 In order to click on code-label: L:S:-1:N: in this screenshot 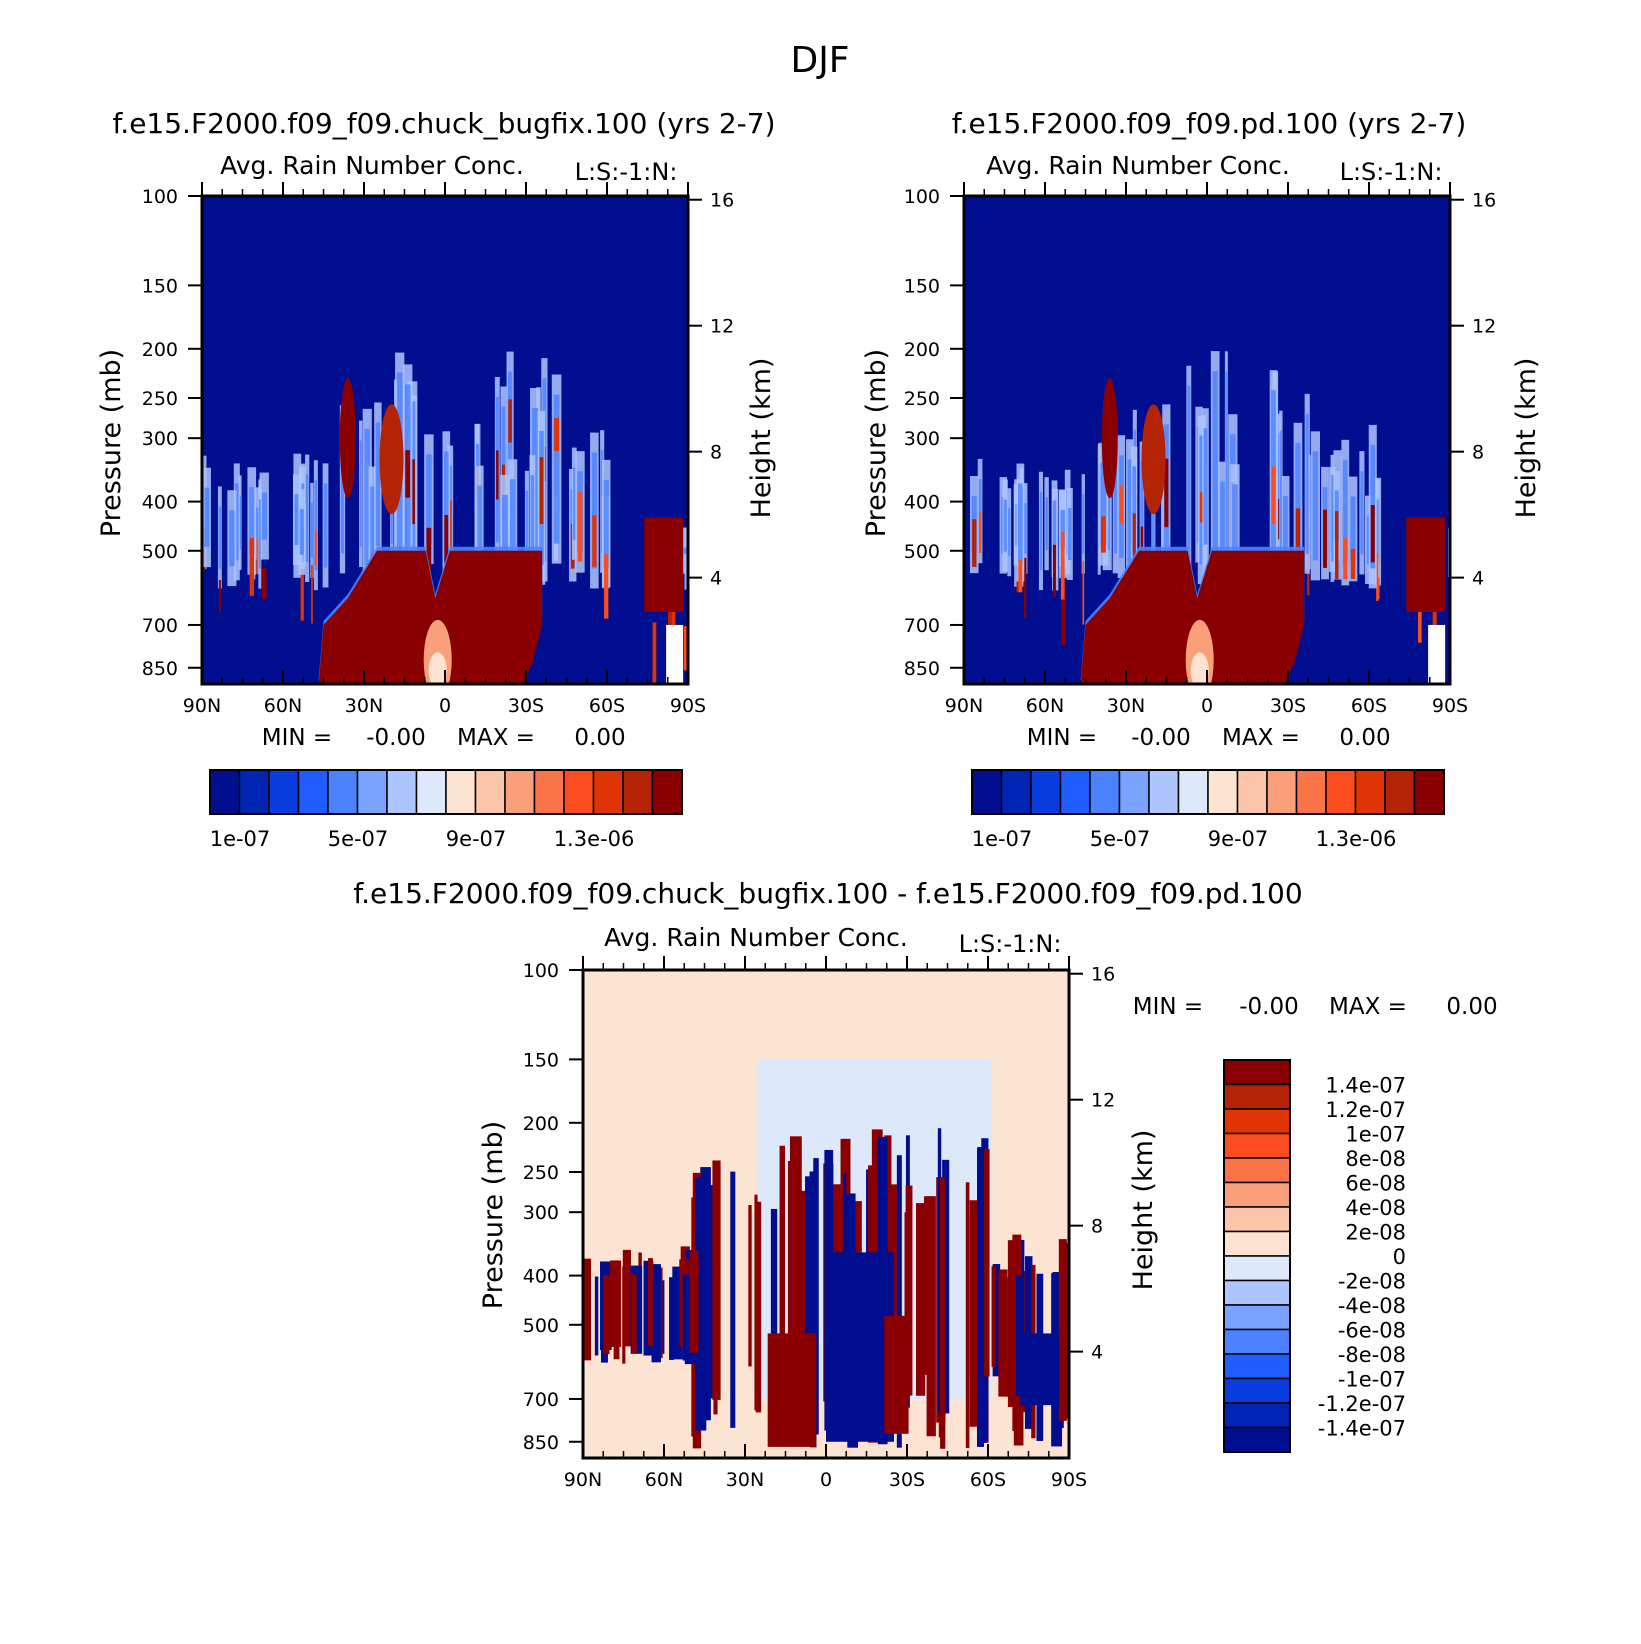, I will do `click(626, 172)`.